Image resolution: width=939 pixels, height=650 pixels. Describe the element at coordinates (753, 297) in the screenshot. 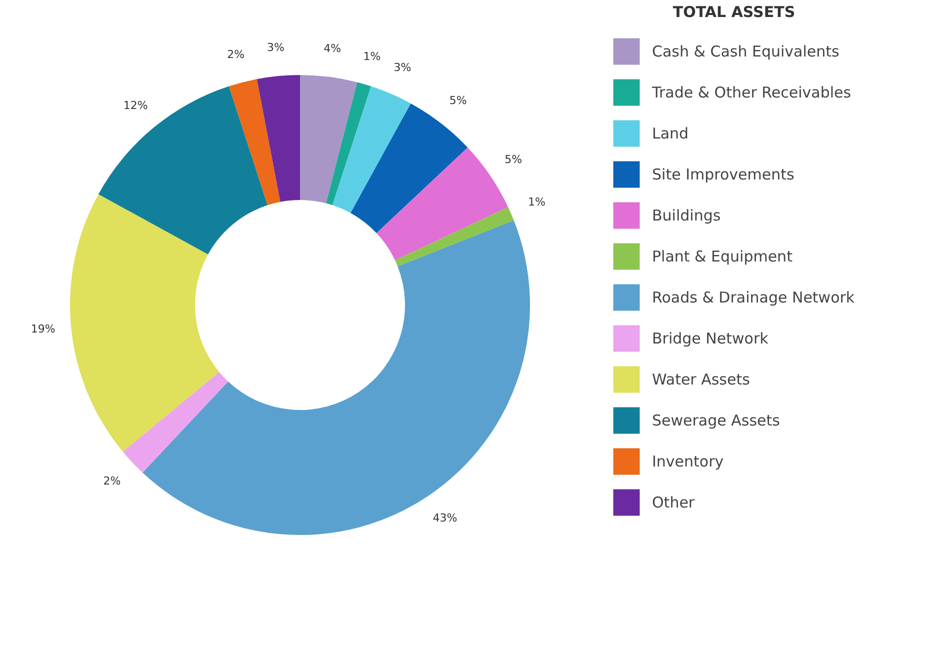

I see `legend-label: Roads & Drainage Network` at that location.